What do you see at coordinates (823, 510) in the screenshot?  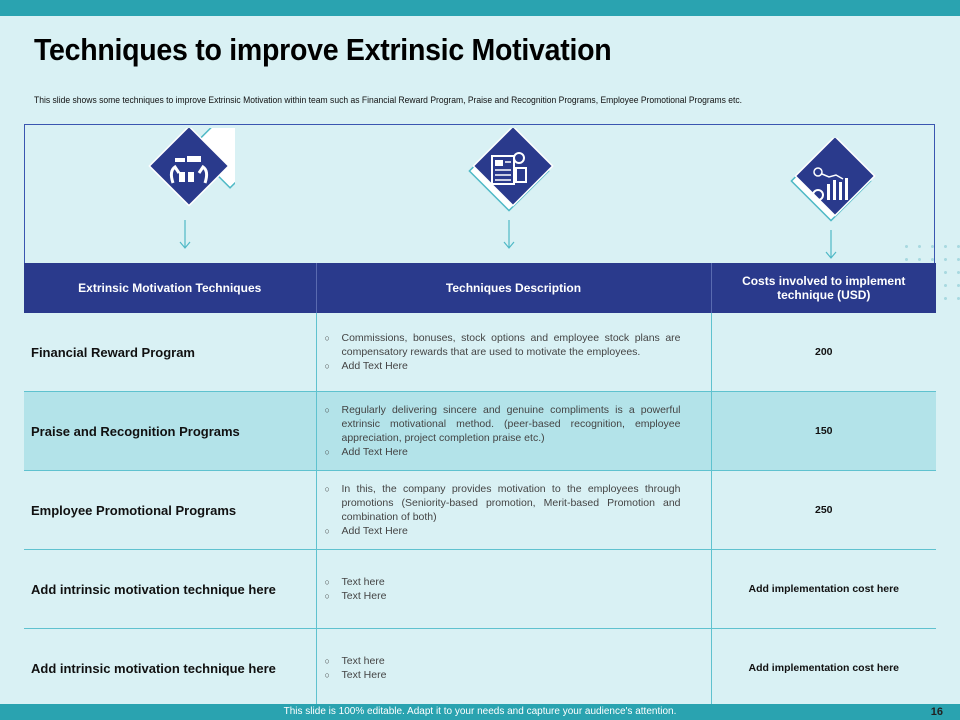 I see `cost-cell: 250` at bounding box center [823, 510].